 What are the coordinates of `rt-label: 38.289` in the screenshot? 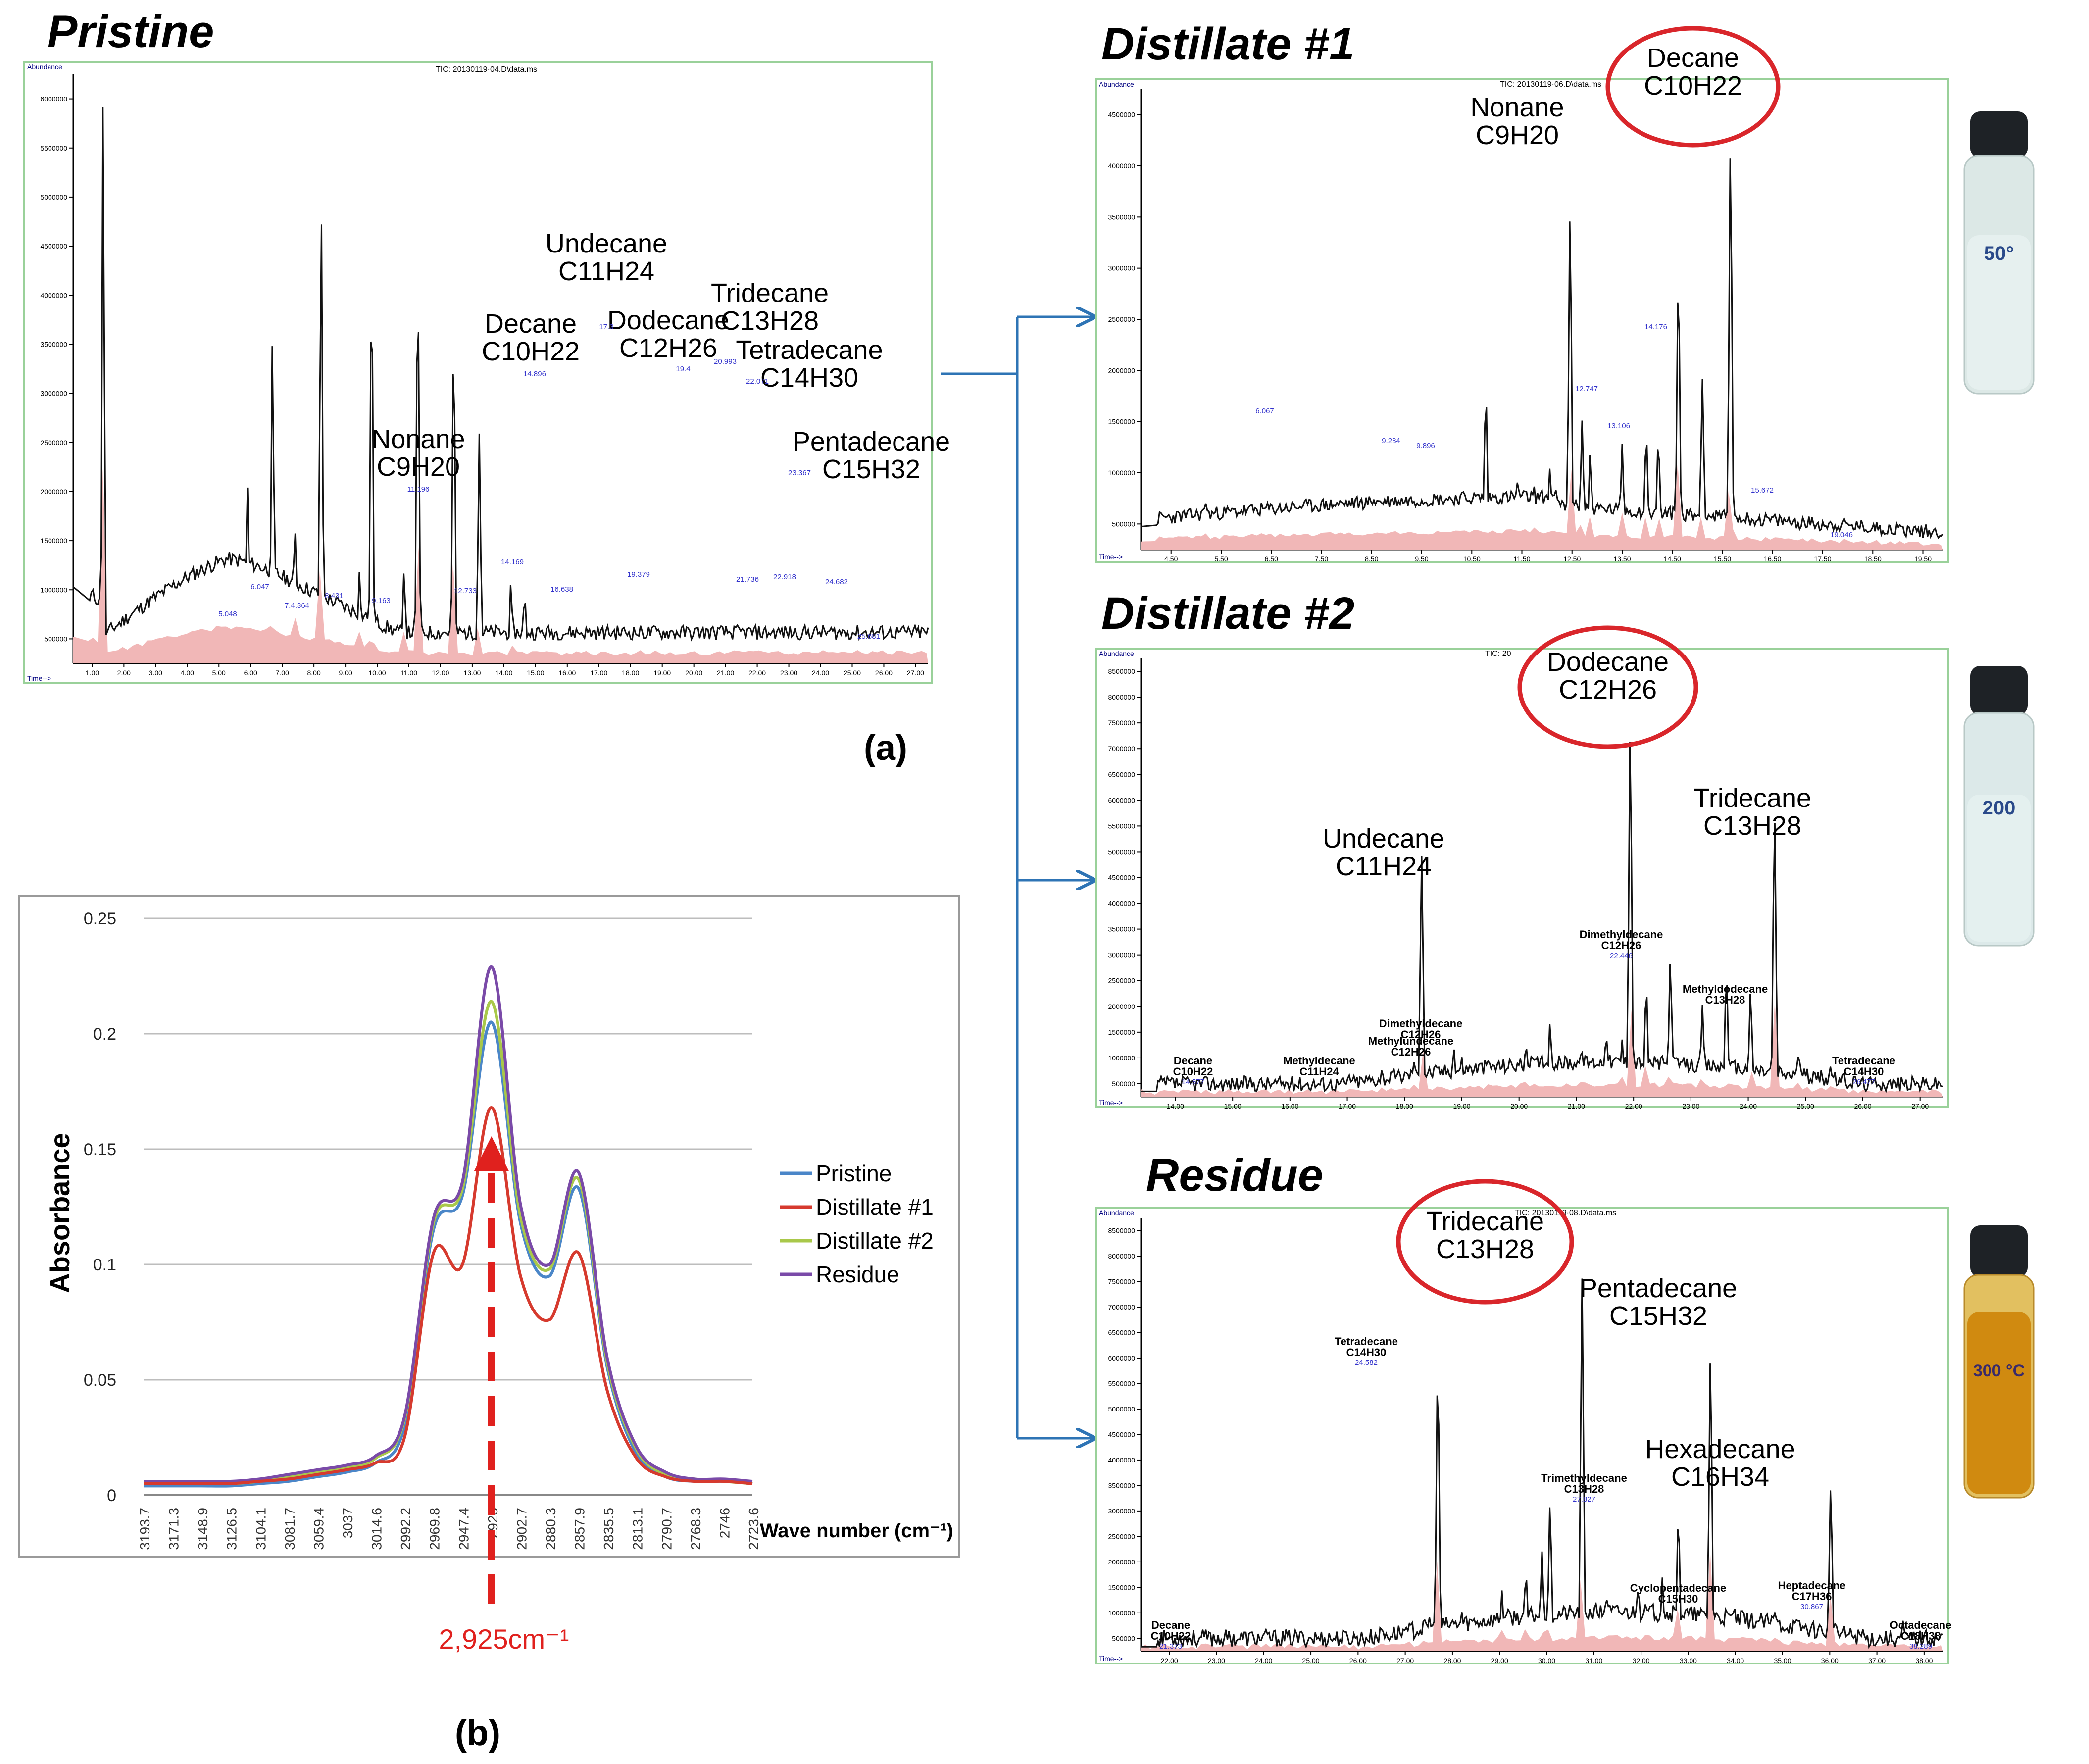 It's located at (1920, 1646).